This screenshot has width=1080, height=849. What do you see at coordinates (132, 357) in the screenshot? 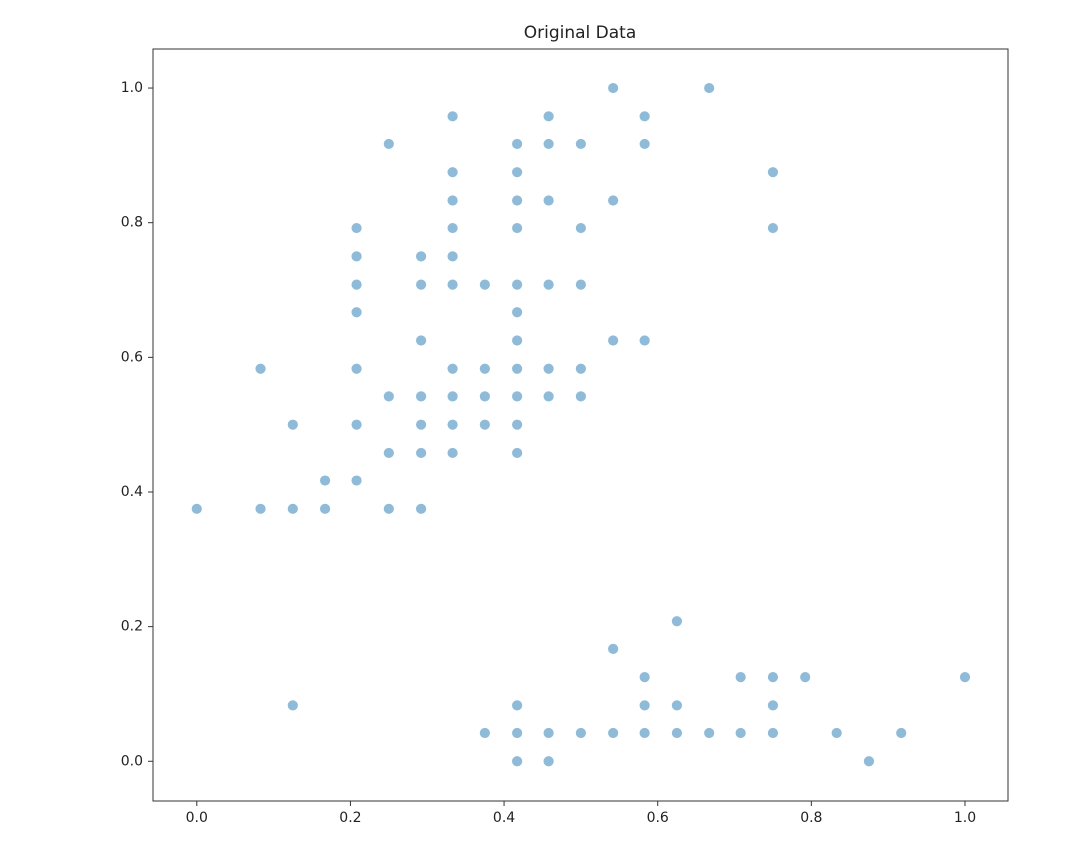
I see `y-tick-label: 0.6` at bounding box center [132, 357].